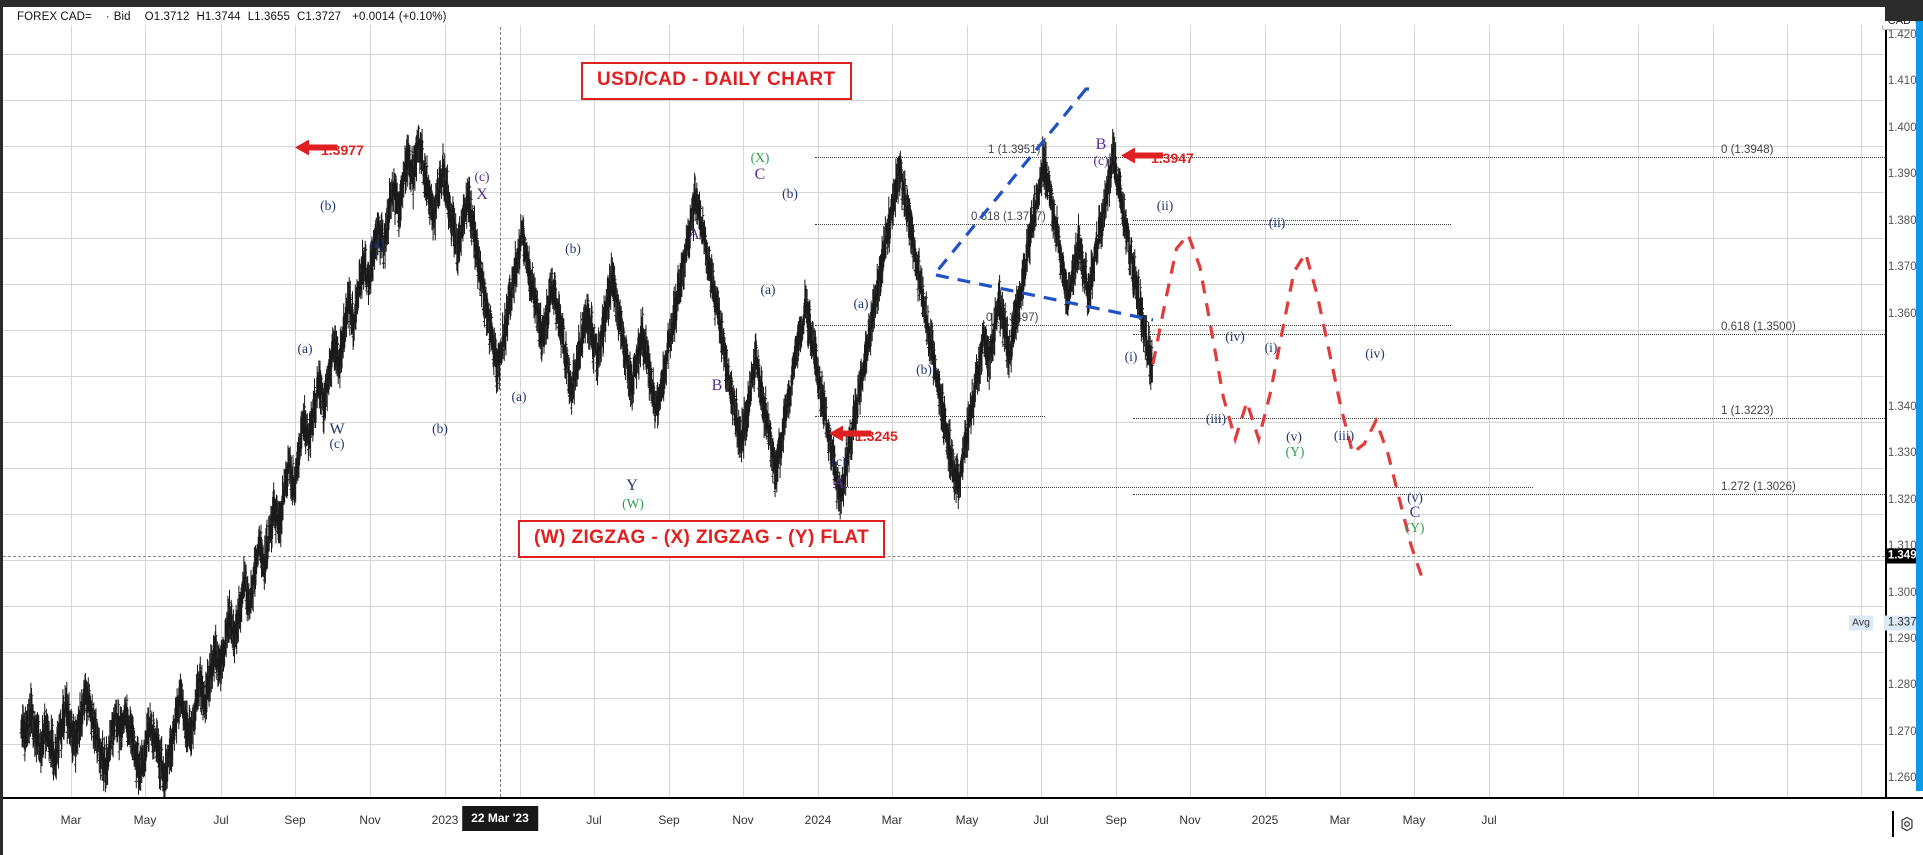 Image resolution: width=1923 pixels, height=855 pixels. What do you see at coordinates (633, 503) in the screenshot?
I see `wave-label: (W)` at bounding box center [633, 503].